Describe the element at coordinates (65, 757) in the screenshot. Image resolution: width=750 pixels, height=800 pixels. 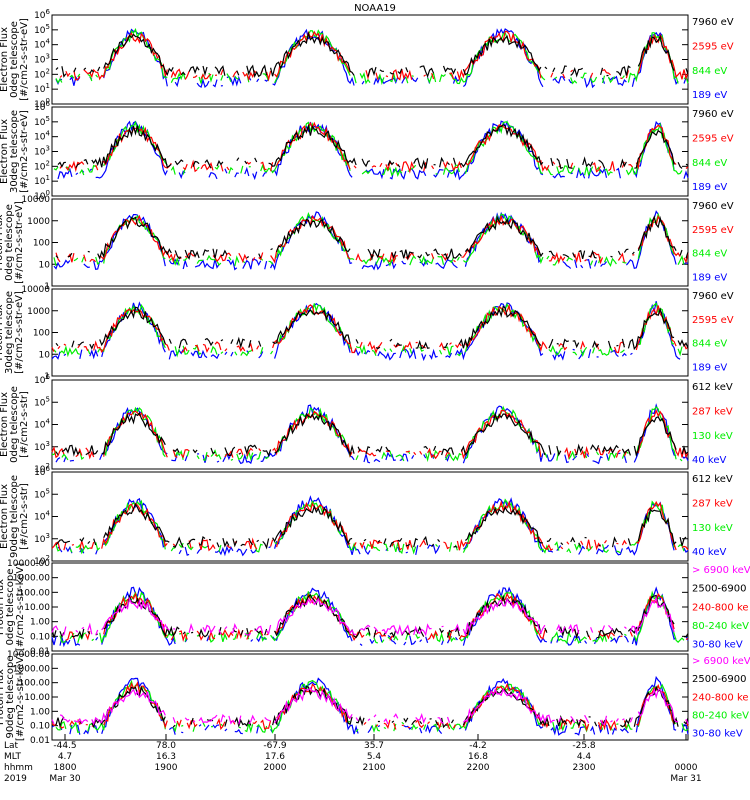
I see `x-tick-mlt: 4.7` at that location.